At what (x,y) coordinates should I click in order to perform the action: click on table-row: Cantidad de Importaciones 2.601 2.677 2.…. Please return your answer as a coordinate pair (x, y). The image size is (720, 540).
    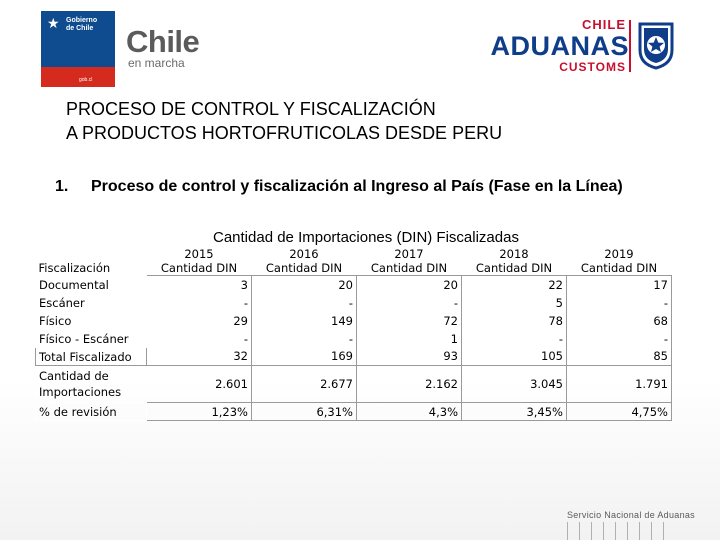
    Looking at the image, I should click on (353, 384).